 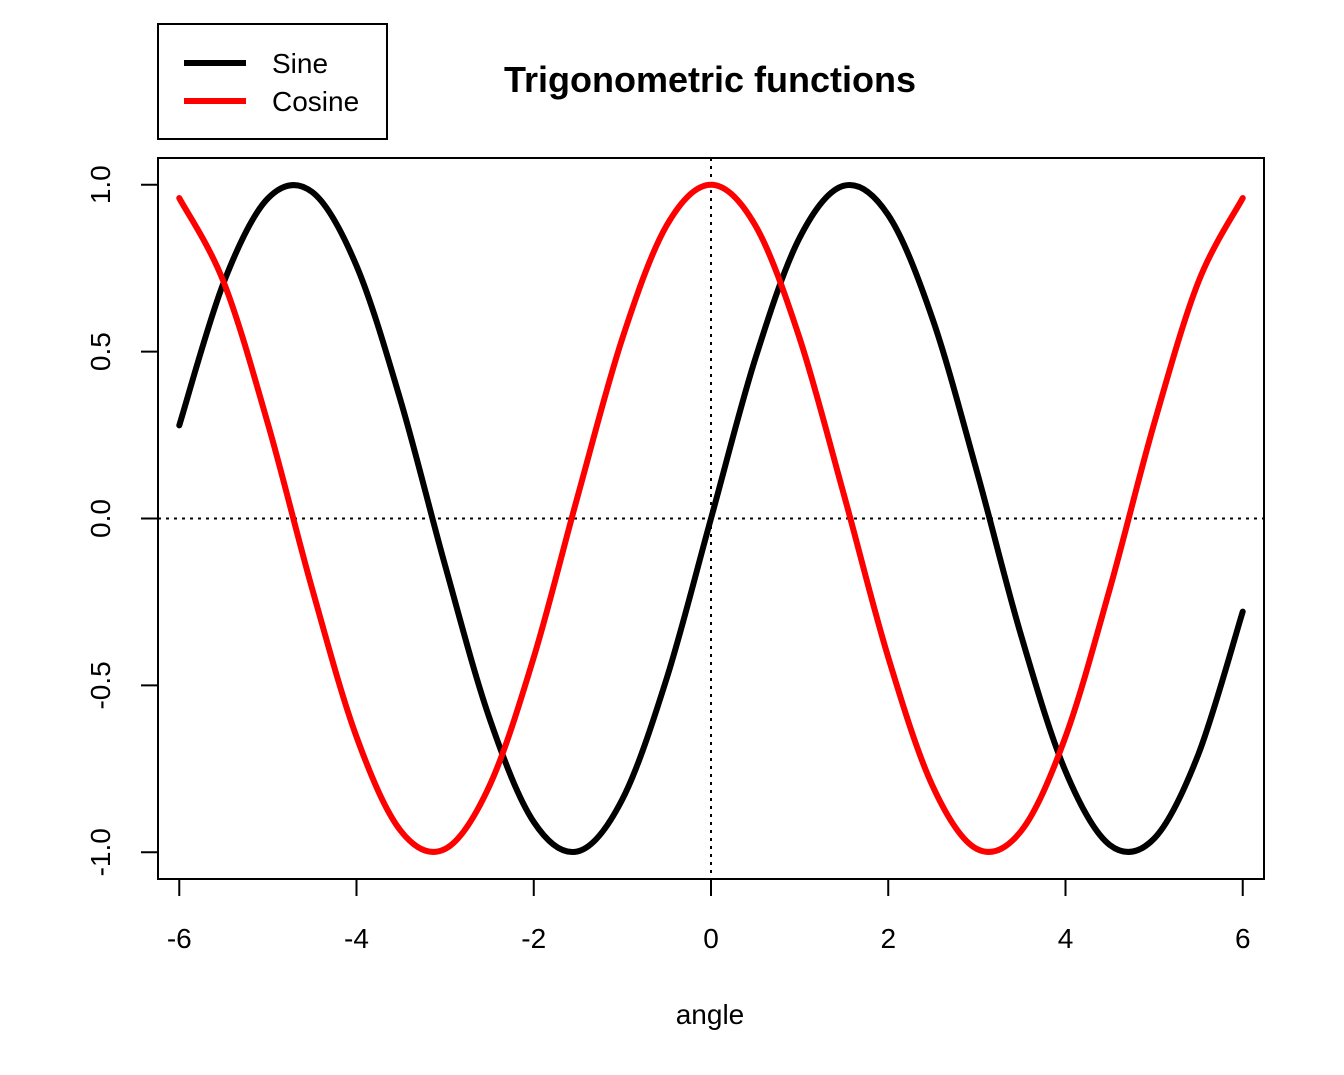 What do you see at coordinates (533, 938) in the screenshot?
I see `x-tick-label: -2` at bounding box center [533, 938].